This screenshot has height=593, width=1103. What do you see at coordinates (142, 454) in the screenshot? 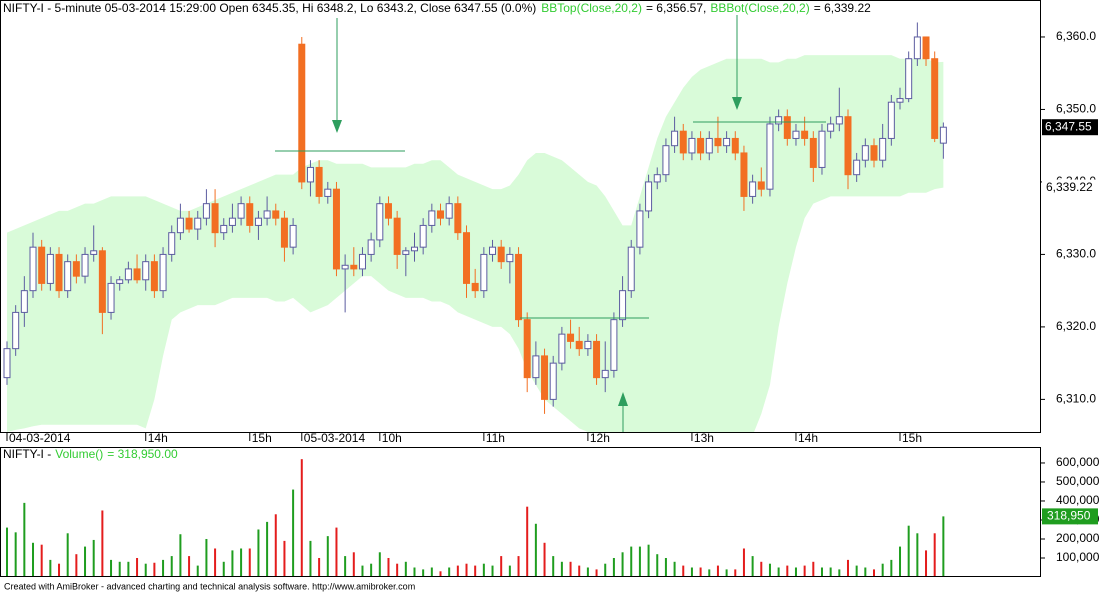
I see `legend-value: = 318,950.00` at bounding box center [142, 454].